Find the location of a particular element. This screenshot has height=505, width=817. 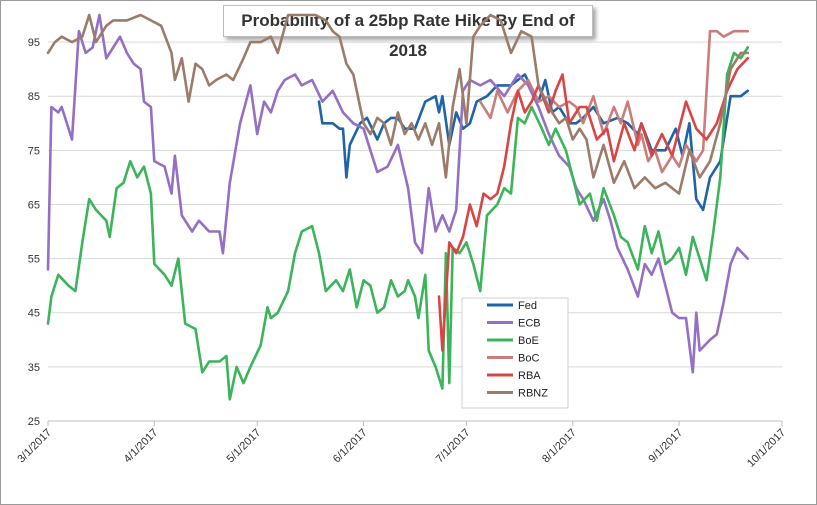

x-tick-label: 8/1/2017 is located at coordinates (559, 446).